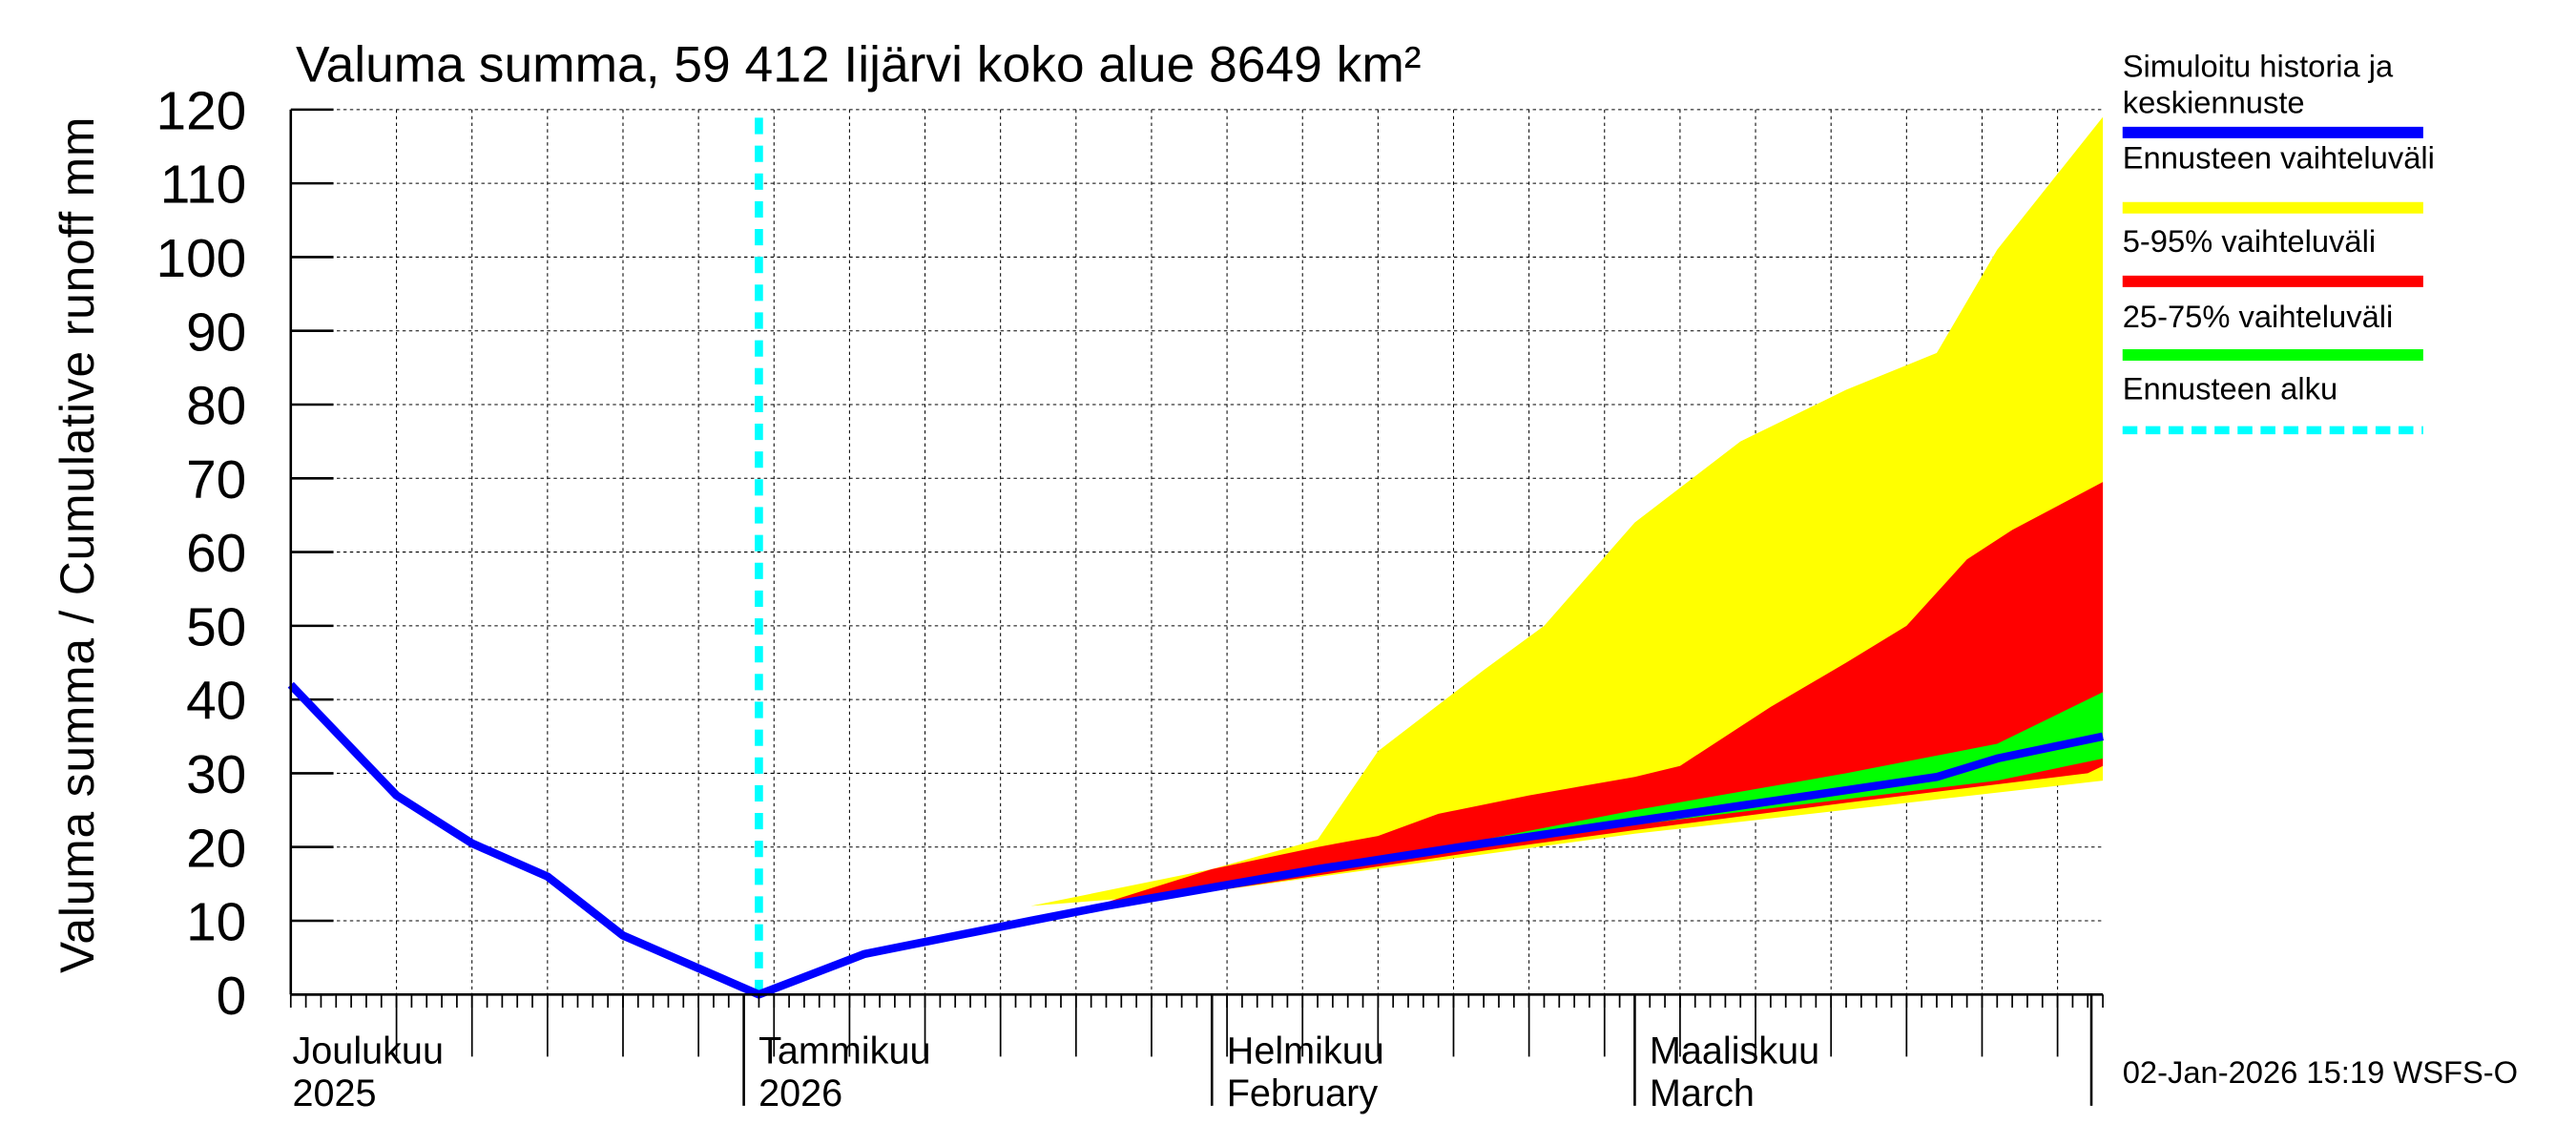  What do you see at coordinates (2214, 102) in the screenshot?
I see `legend-label-2: keskiennuste` at bounding box center [2214, 102].